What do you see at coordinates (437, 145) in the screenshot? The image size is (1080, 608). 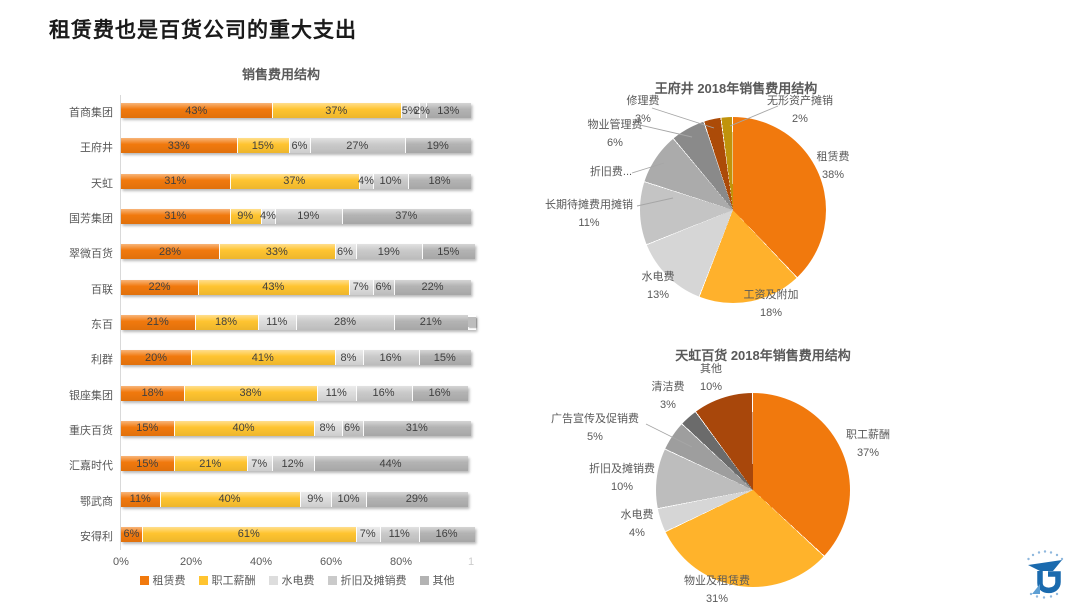 I see `bar-segment-value: 19%` at bounding box center [437, 145].